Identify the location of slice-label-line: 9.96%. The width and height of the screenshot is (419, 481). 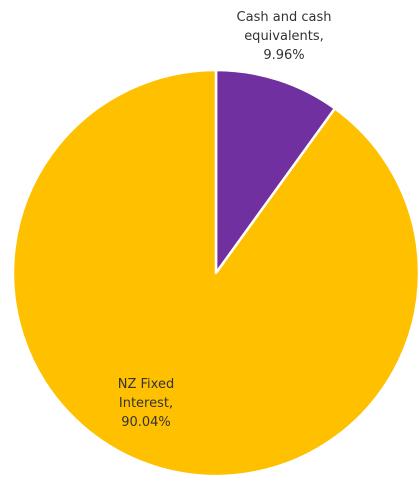
(283, 55).